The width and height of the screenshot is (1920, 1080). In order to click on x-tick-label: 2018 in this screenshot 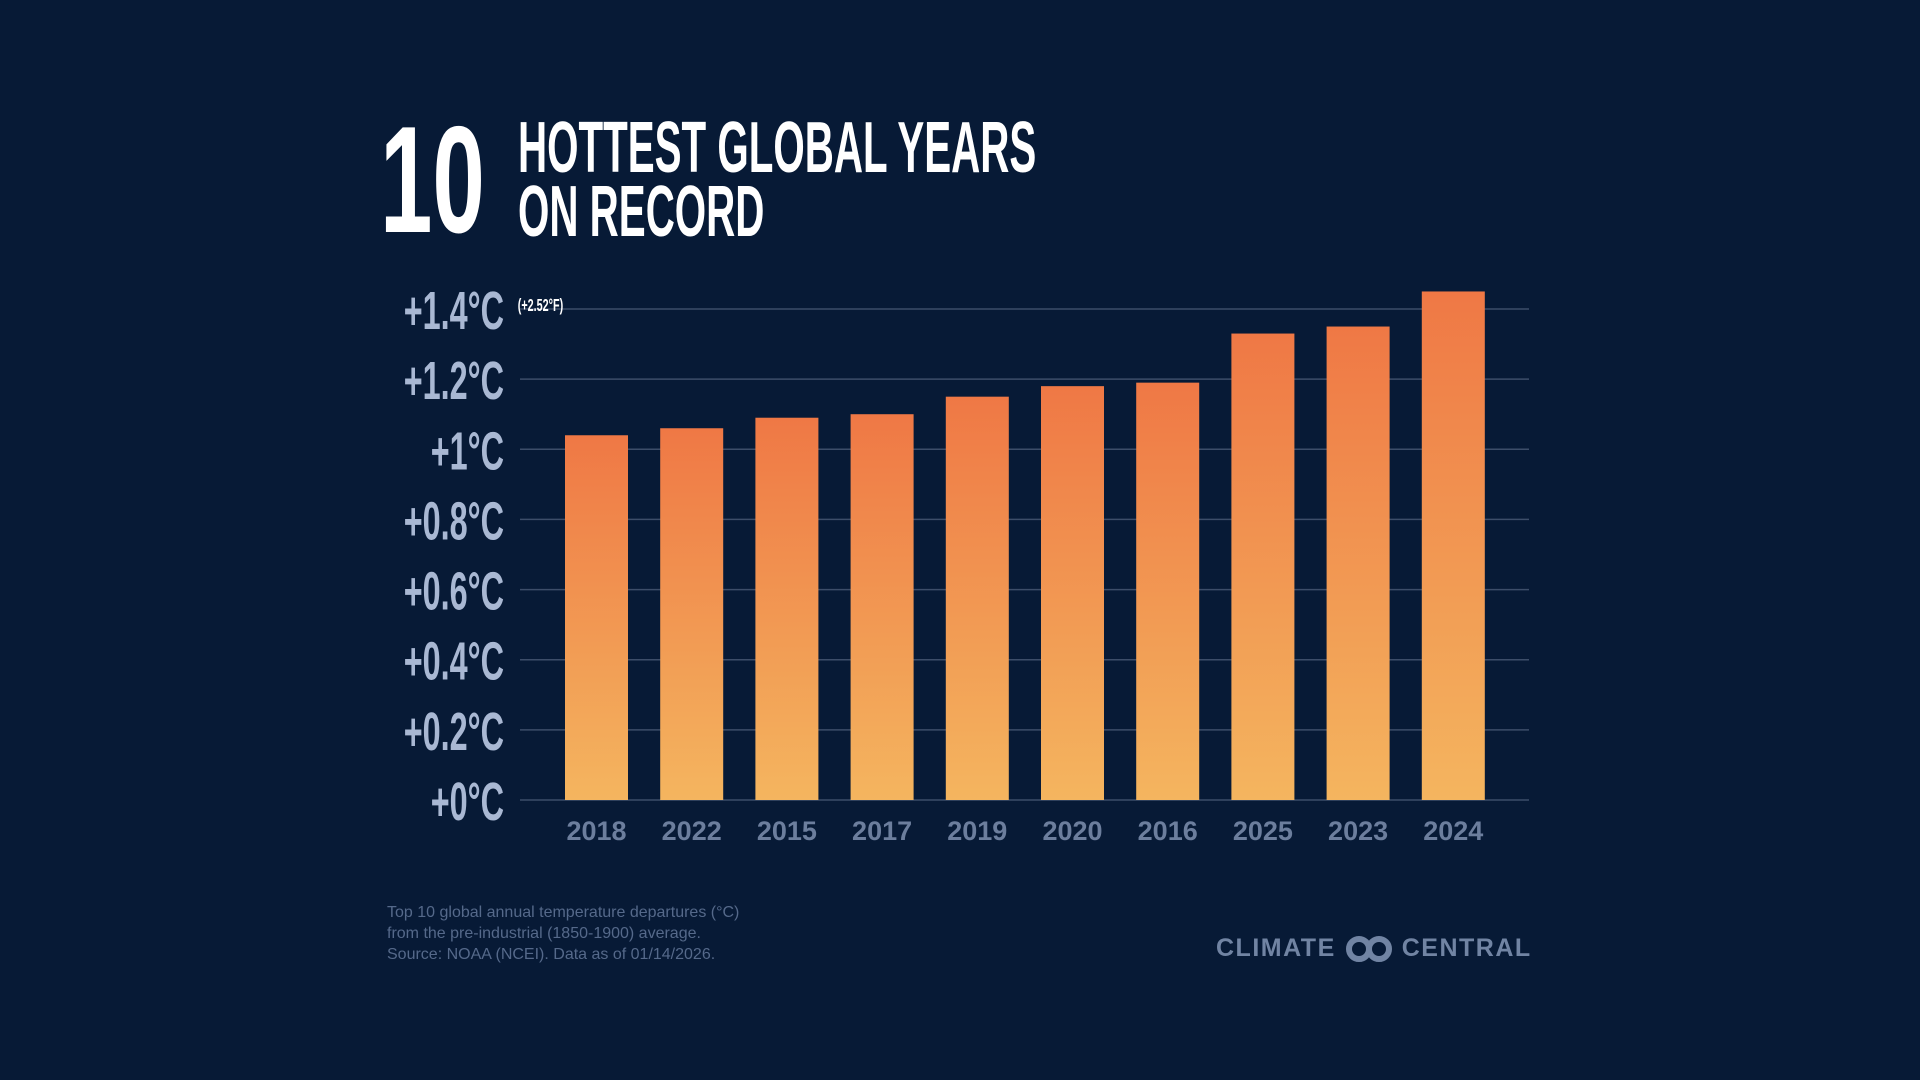, I will do `click(596, 831)`.